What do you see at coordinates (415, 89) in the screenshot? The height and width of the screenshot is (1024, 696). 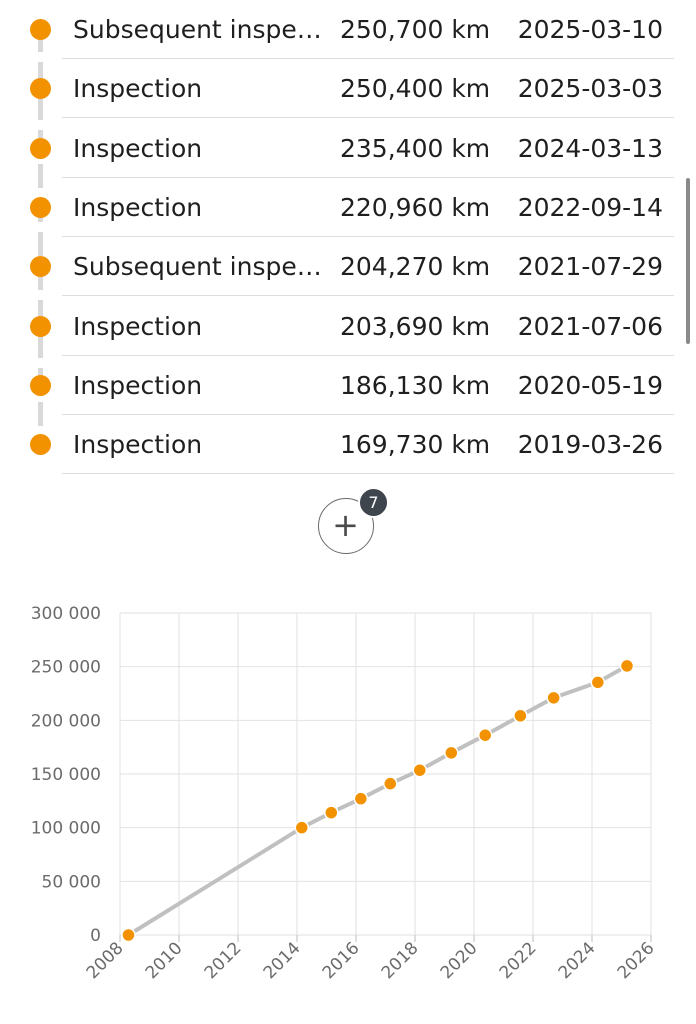 I see `inspection-mileage: 250,400 km` at bounding box center [415, 89].